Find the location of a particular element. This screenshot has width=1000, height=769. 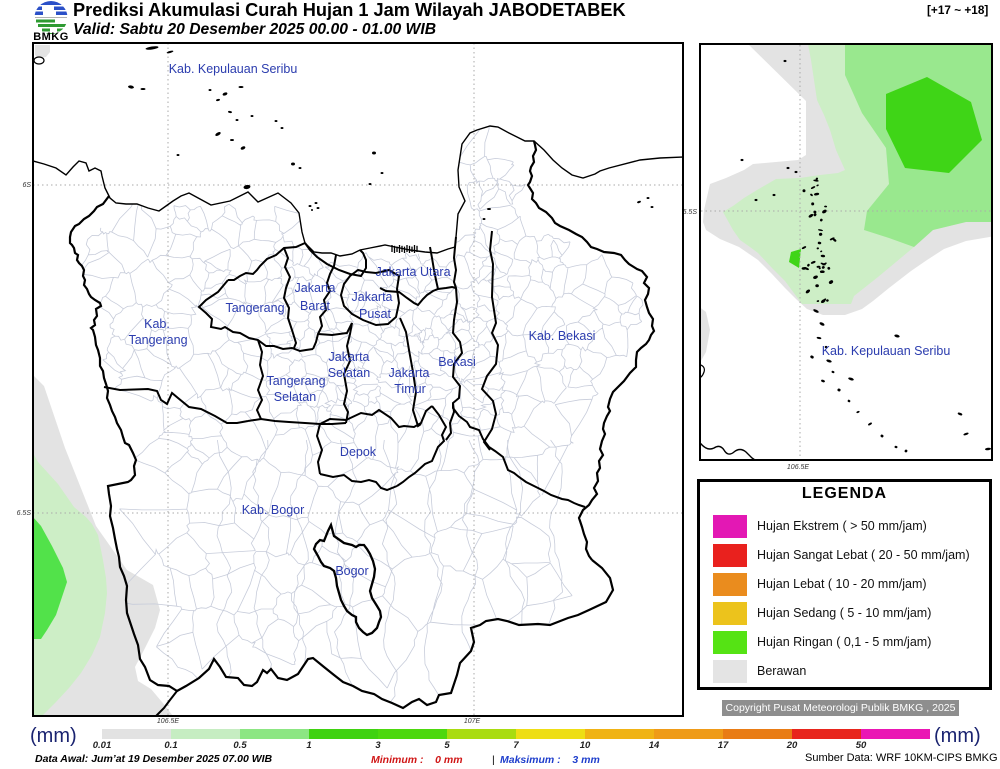

svg-text: Jakarta Utara is located at coordinates (412, 272).